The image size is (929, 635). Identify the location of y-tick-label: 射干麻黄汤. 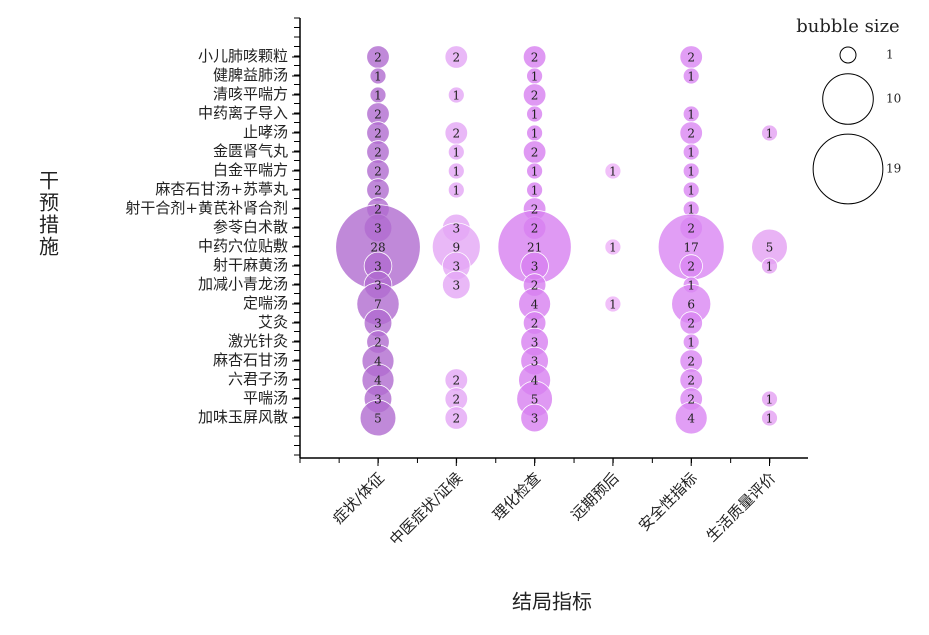
(250, 265).